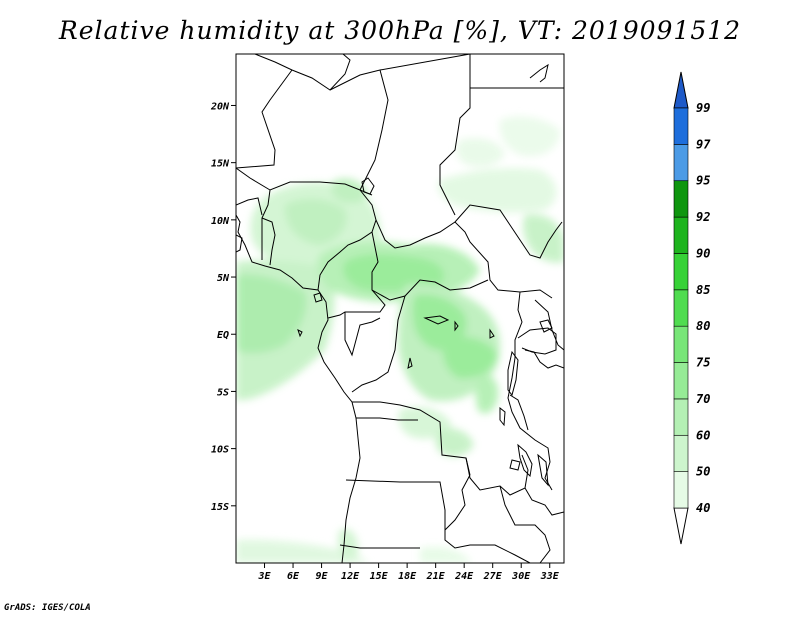 This screenshot has width=800, height=618. What do you see at coordinates (493, 576) in the screenshot?
I see `lon-tick-label: 27E` at bounding box center [493, 576].